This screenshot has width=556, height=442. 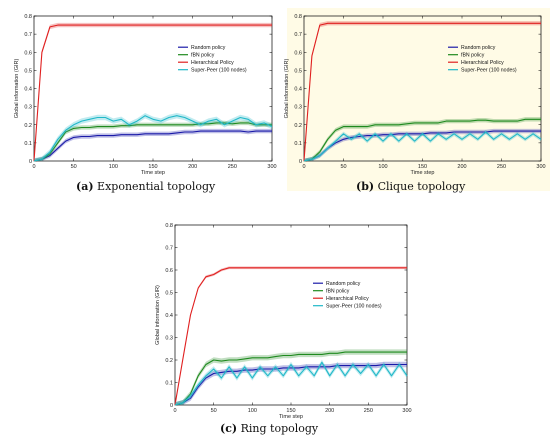 I want to click on series-band-hierarchical, so click(x=291, y=335).